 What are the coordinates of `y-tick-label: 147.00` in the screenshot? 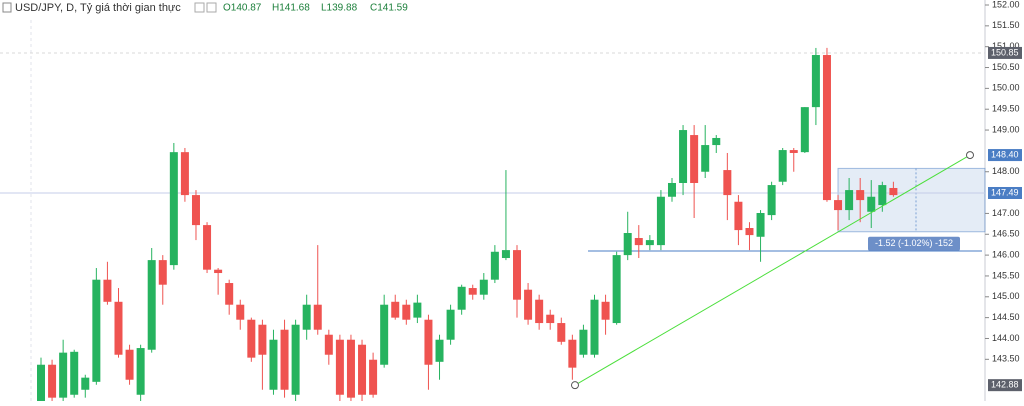 It's located at (1006, 213).